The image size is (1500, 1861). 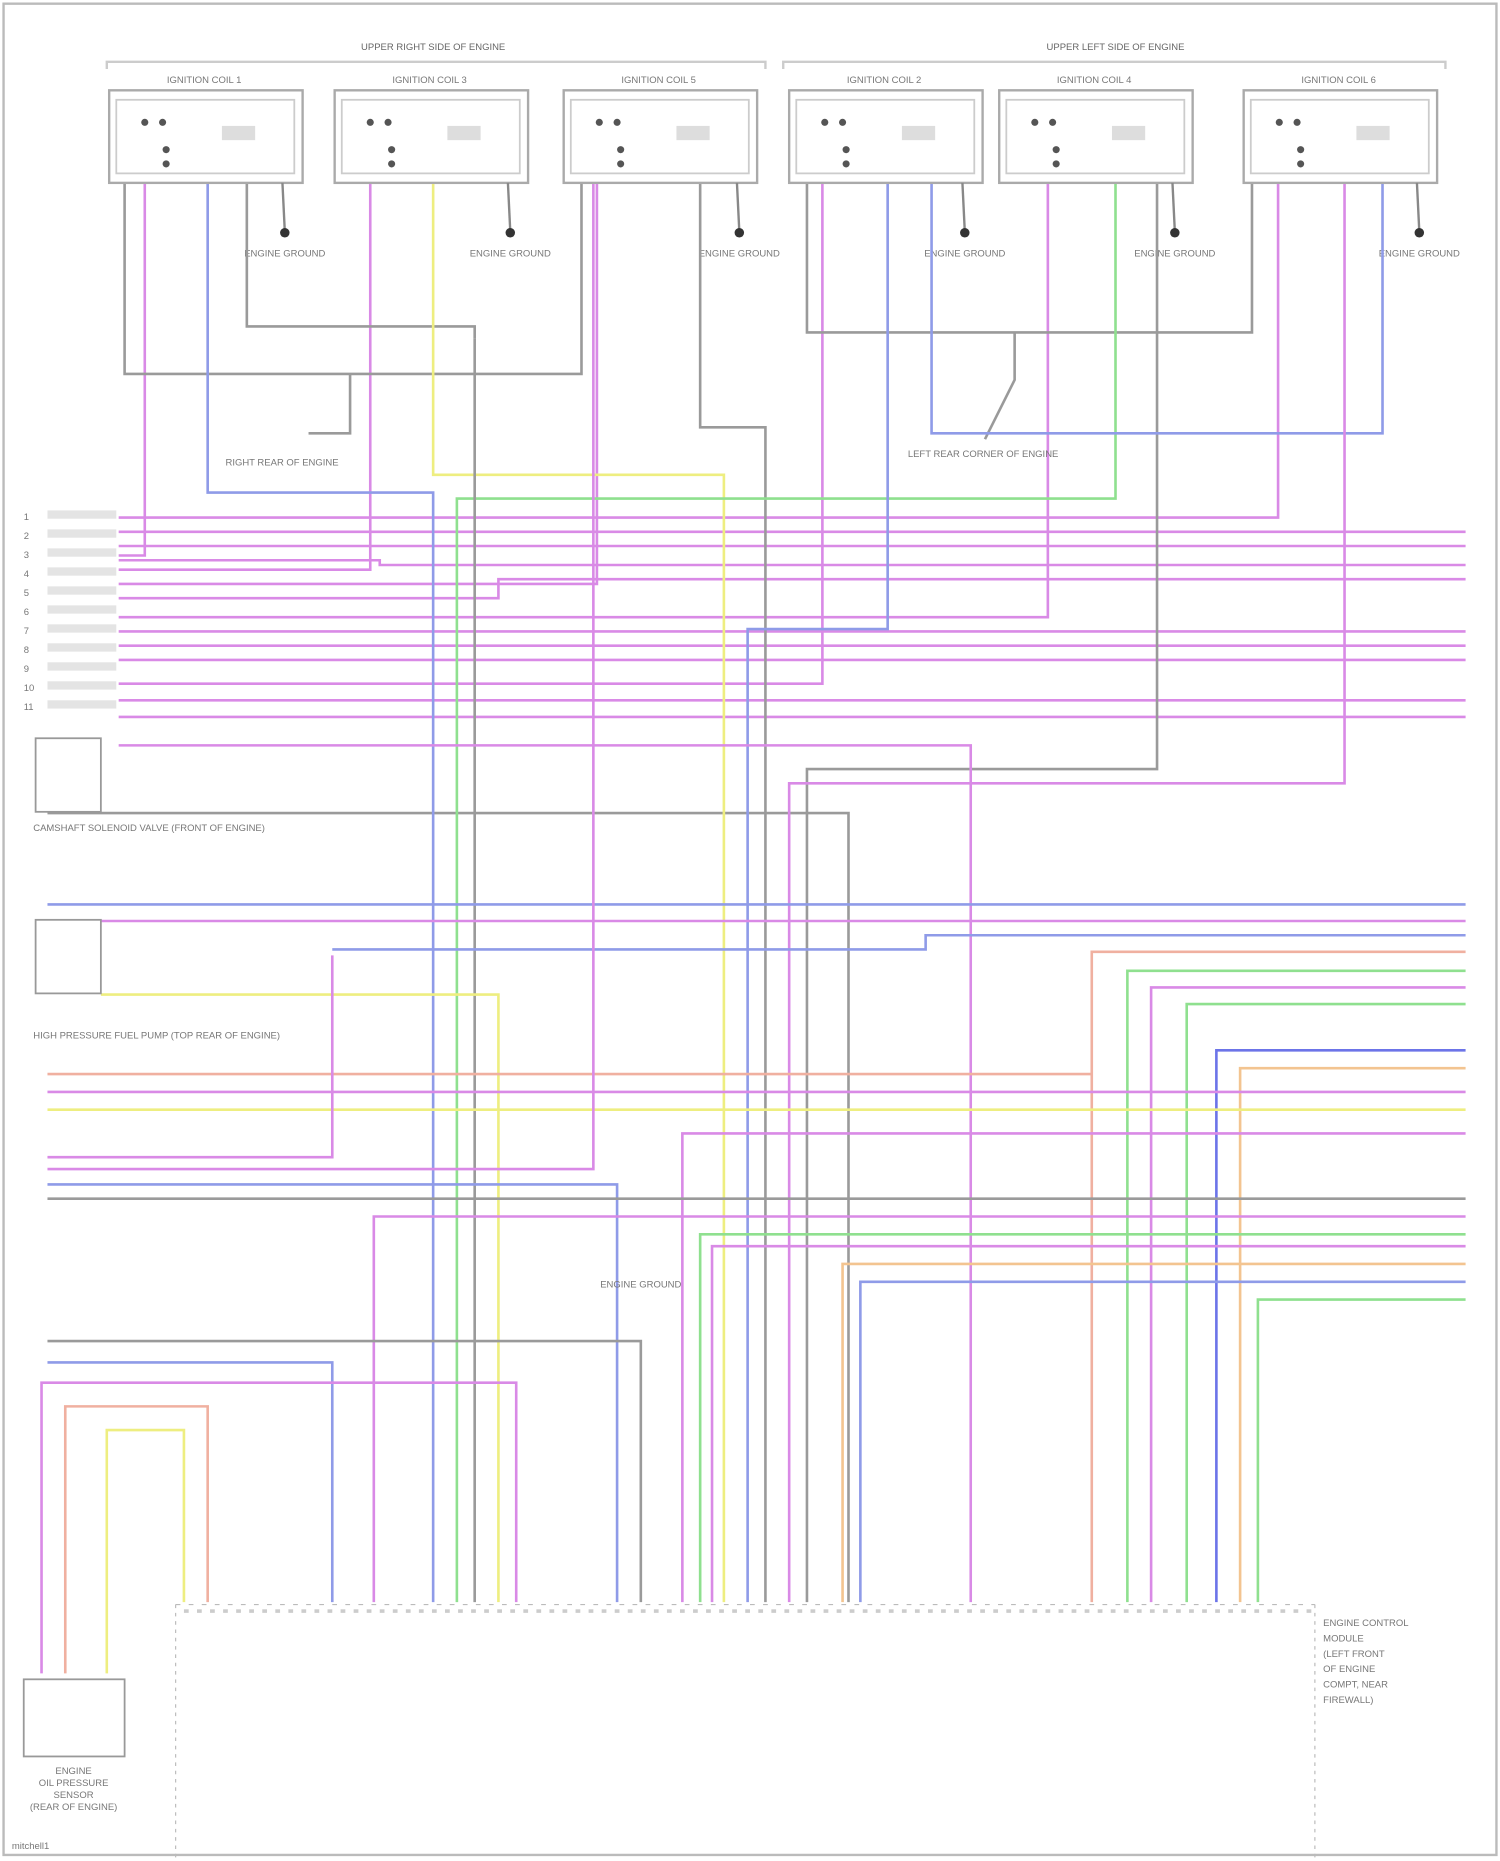 I want to click on splice-center-label: ENGINE GROUND, so click(x=640, y=1285).